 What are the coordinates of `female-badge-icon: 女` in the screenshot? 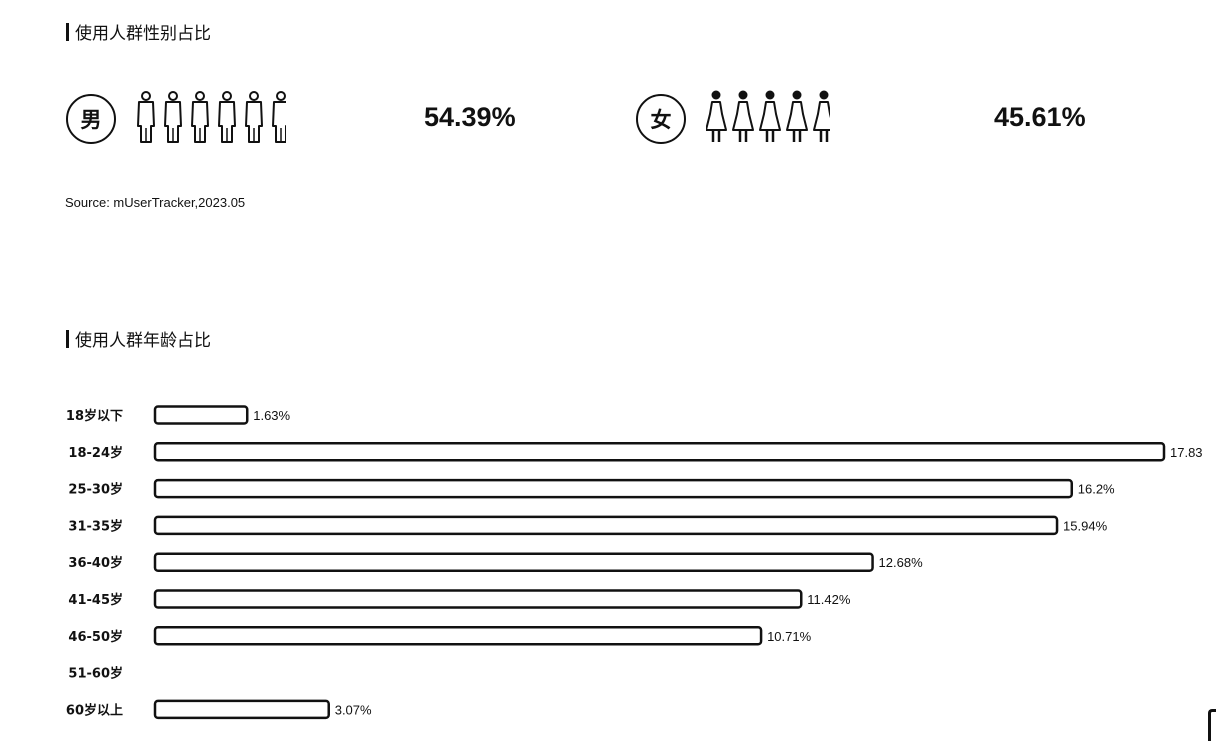 It's located at (661, 119).